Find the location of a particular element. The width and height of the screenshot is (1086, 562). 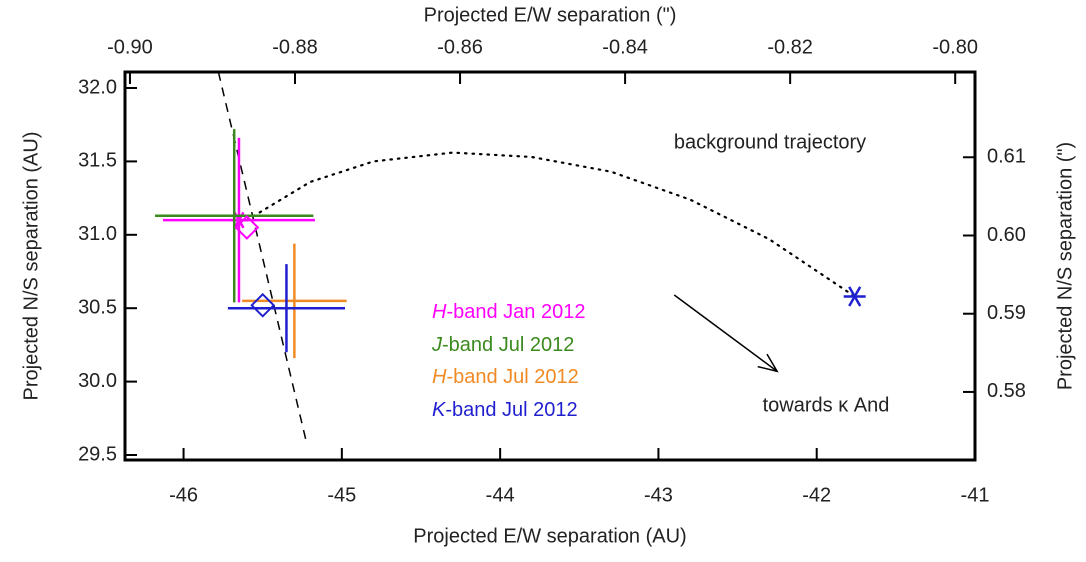

y-tick-label: 31.5 is located at coordinates (97, 161).